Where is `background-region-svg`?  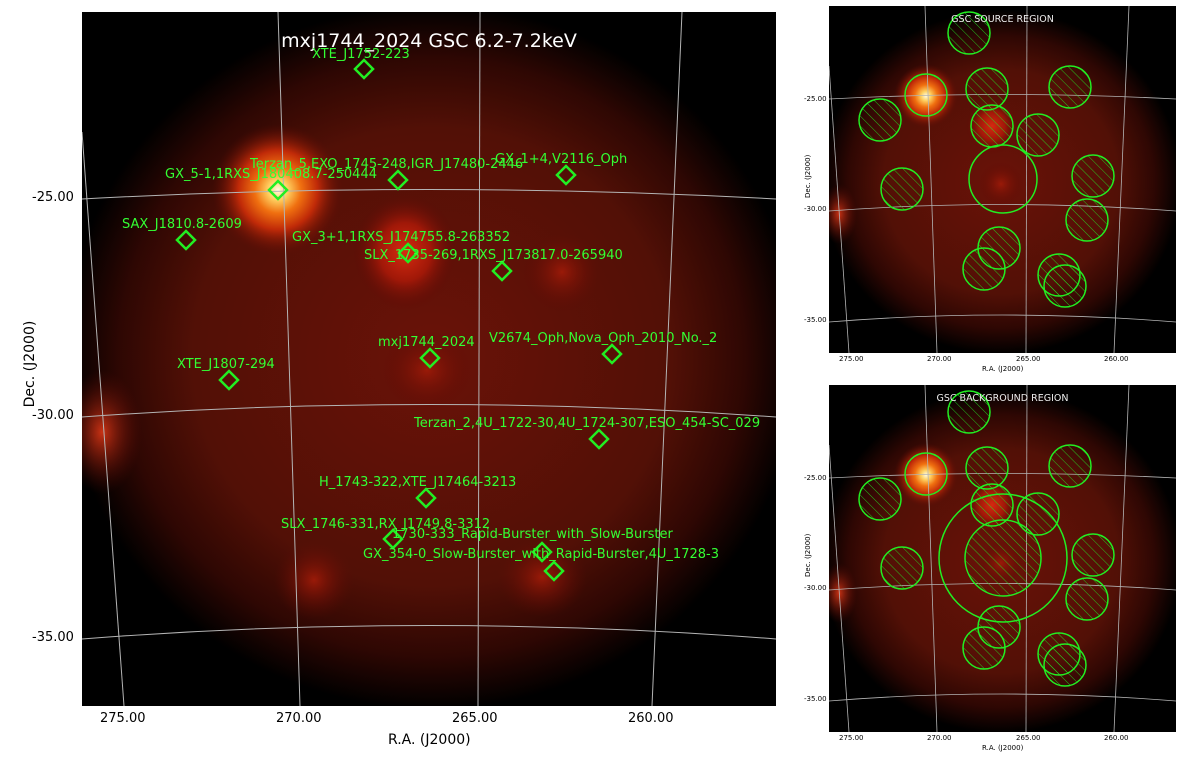 background-region-svg is located at coordinates (1002, 558).